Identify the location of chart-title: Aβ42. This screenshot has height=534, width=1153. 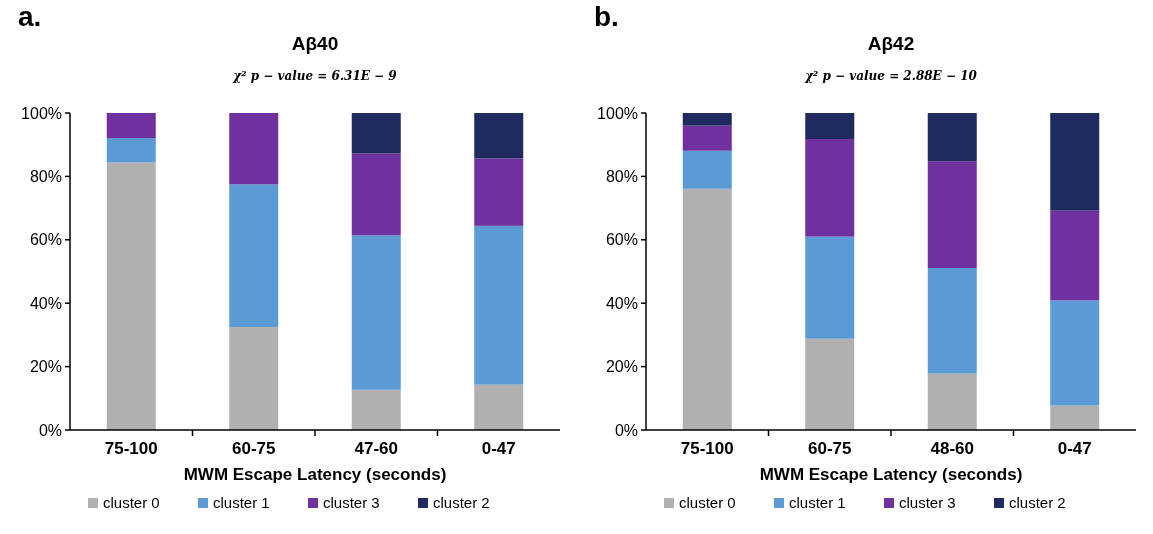
(891, 43).